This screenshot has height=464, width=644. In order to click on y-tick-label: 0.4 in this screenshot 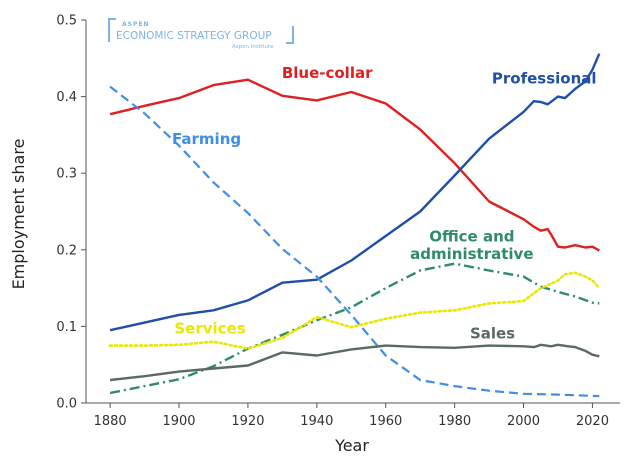, I will do `click(66, 97)`.